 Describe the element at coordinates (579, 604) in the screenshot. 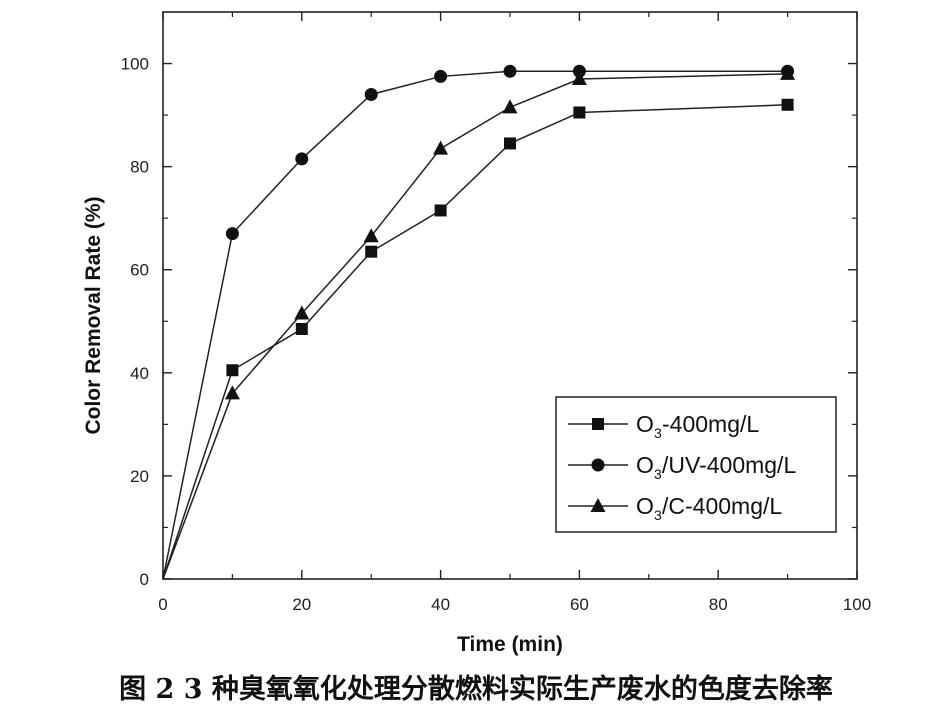

I see `x-tick-label: 60` at that location.